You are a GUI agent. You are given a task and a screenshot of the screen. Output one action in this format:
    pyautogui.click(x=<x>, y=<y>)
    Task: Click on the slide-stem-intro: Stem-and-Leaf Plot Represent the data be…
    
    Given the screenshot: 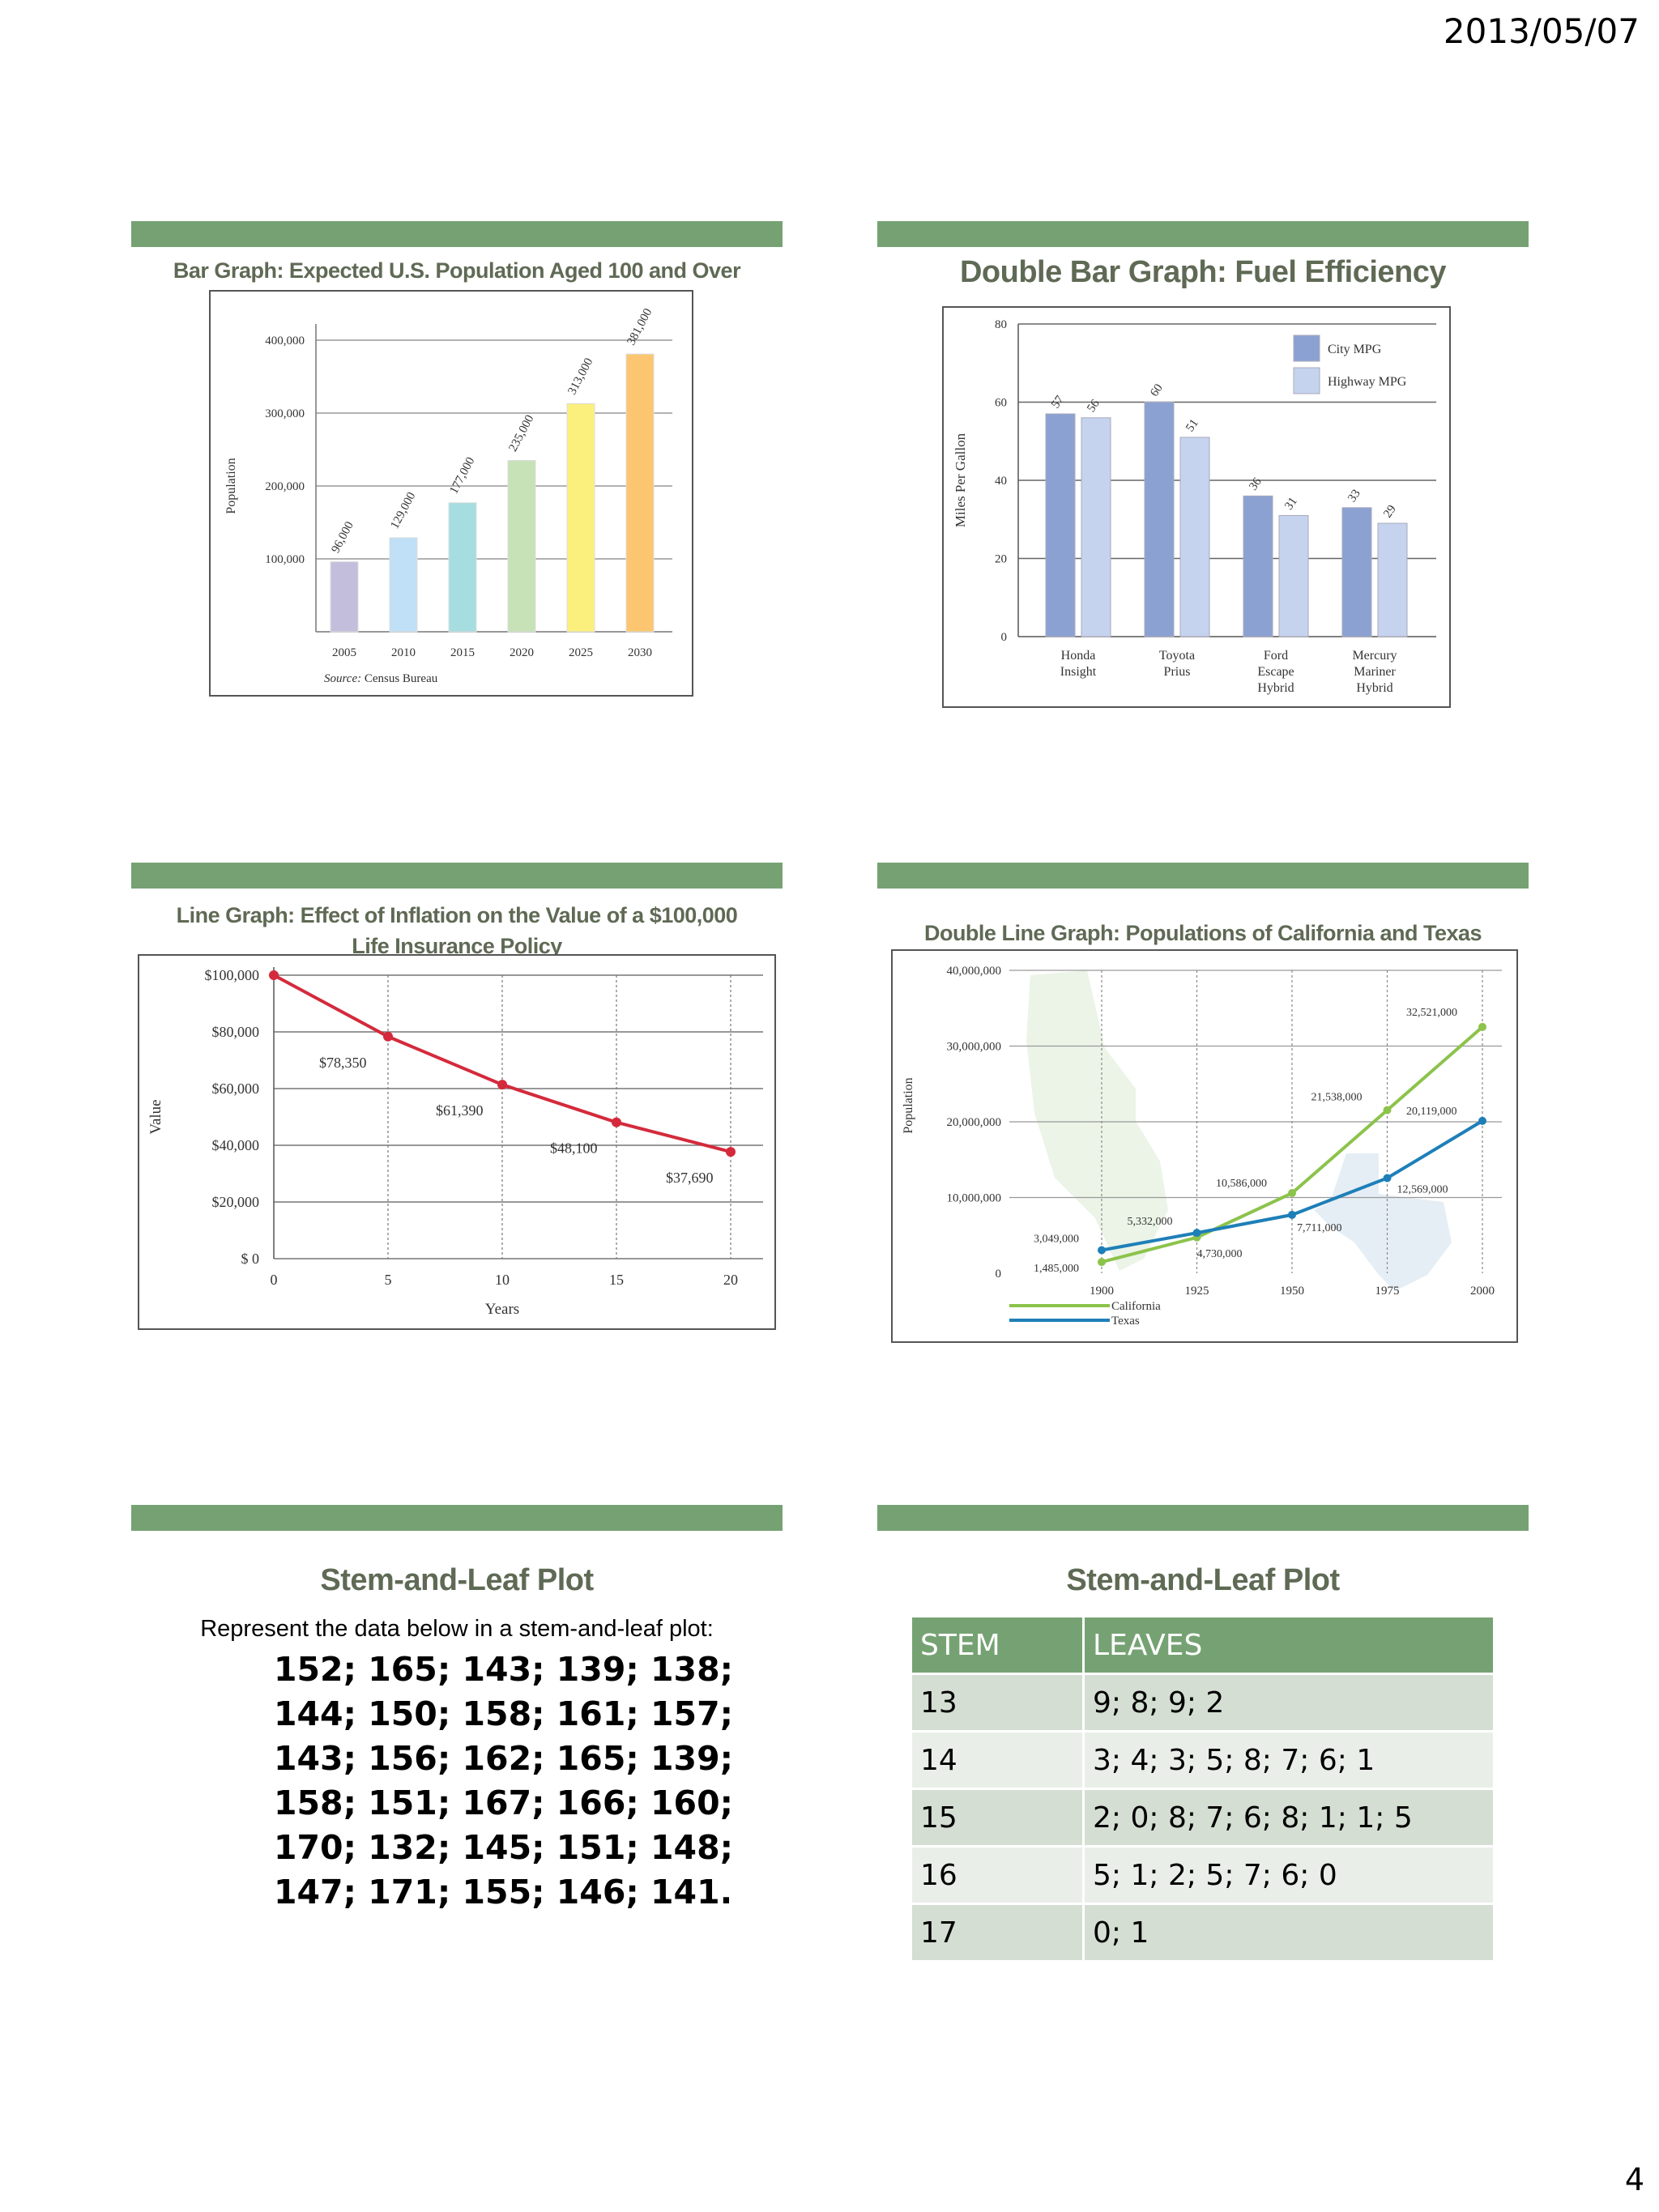 What is the action you would take?
    pyautogui.click(x=457, y=1710)
    